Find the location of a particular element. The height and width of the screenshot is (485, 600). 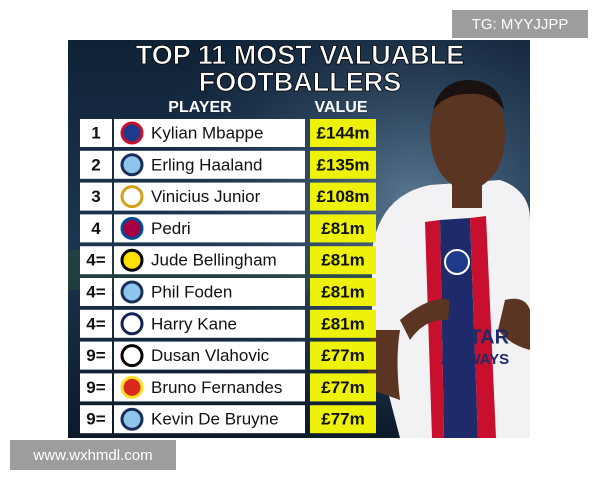

player-name: Dusan Vlahovic is located at coordinates (210, 355).